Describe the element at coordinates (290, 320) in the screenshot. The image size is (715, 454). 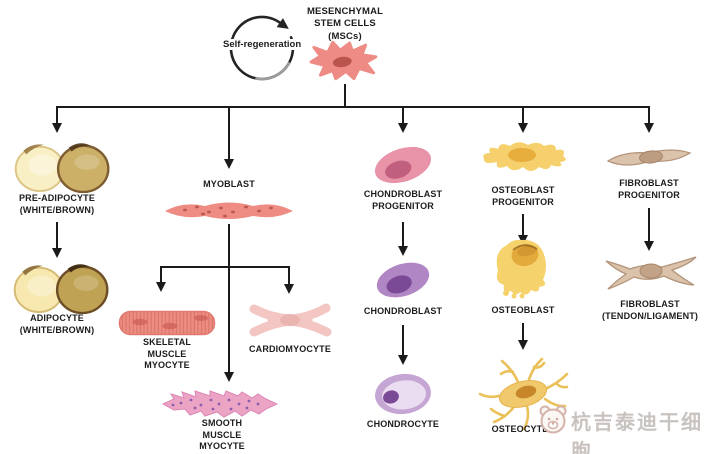
I see `cardiomyocyte-cell-illustration` at that location.